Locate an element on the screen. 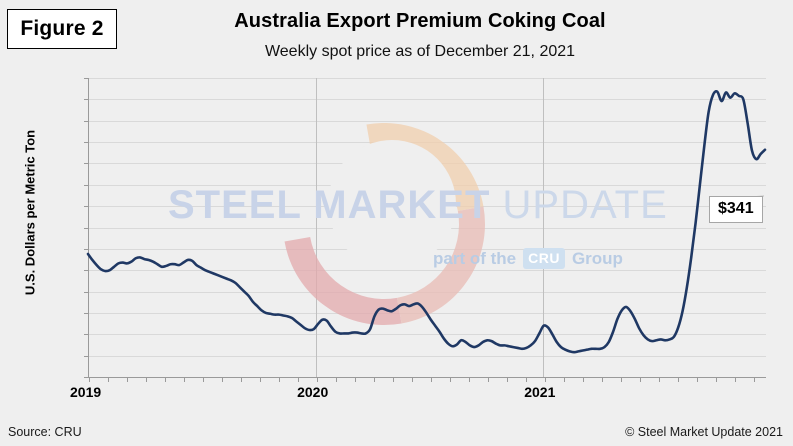  x-axis-label: 2019 is located at coordinates (86, 392).